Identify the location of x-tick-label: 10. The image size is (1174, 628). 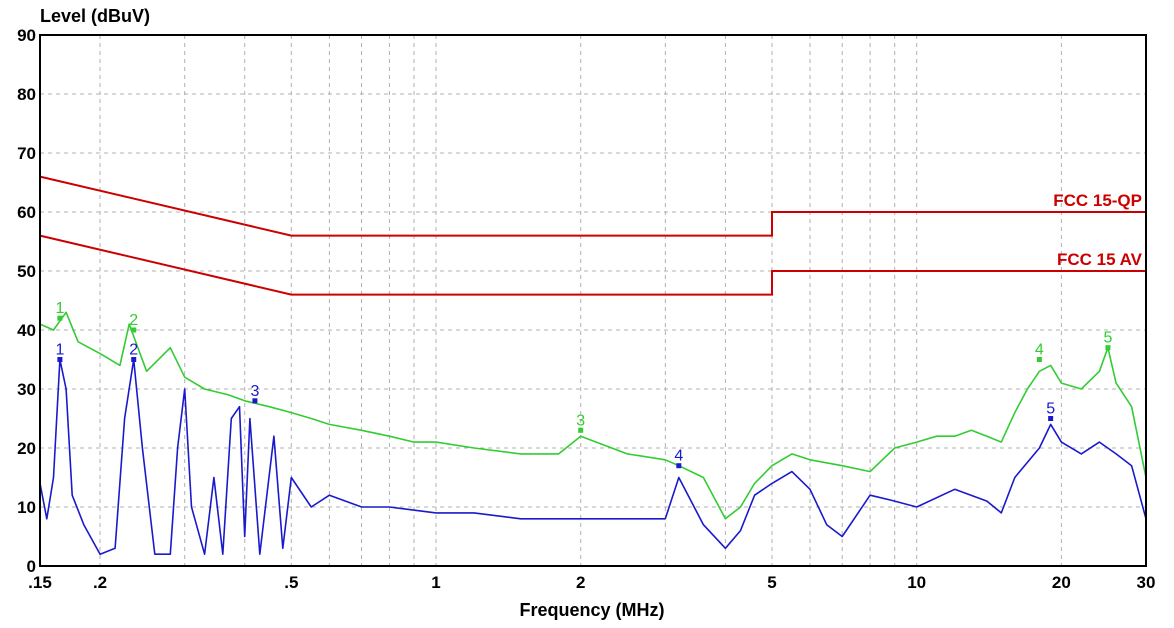
(916, 582).